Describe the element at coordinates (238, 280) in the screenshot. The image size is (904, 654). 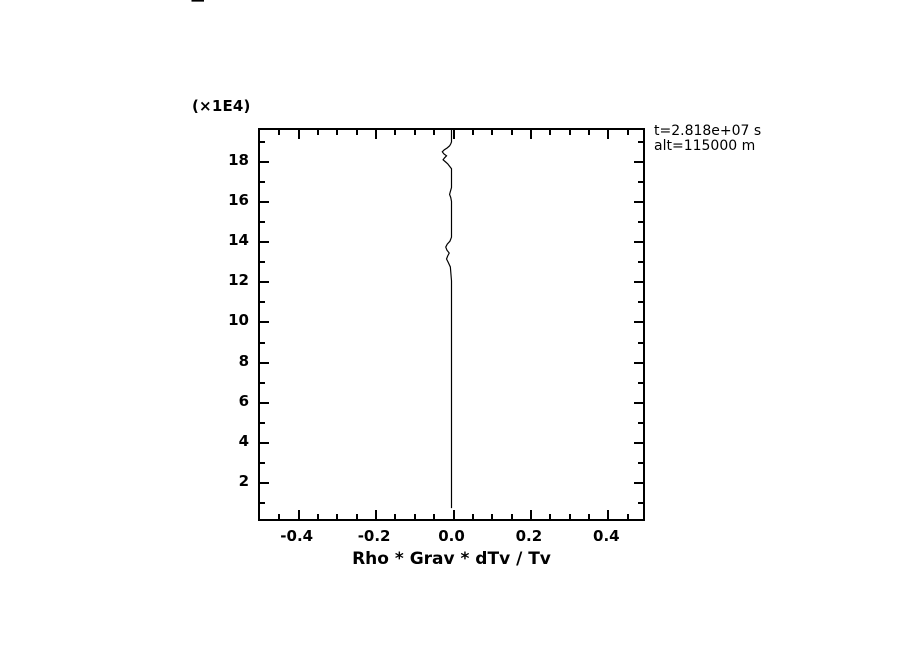
I see `y-tick-label: 12` at that location.